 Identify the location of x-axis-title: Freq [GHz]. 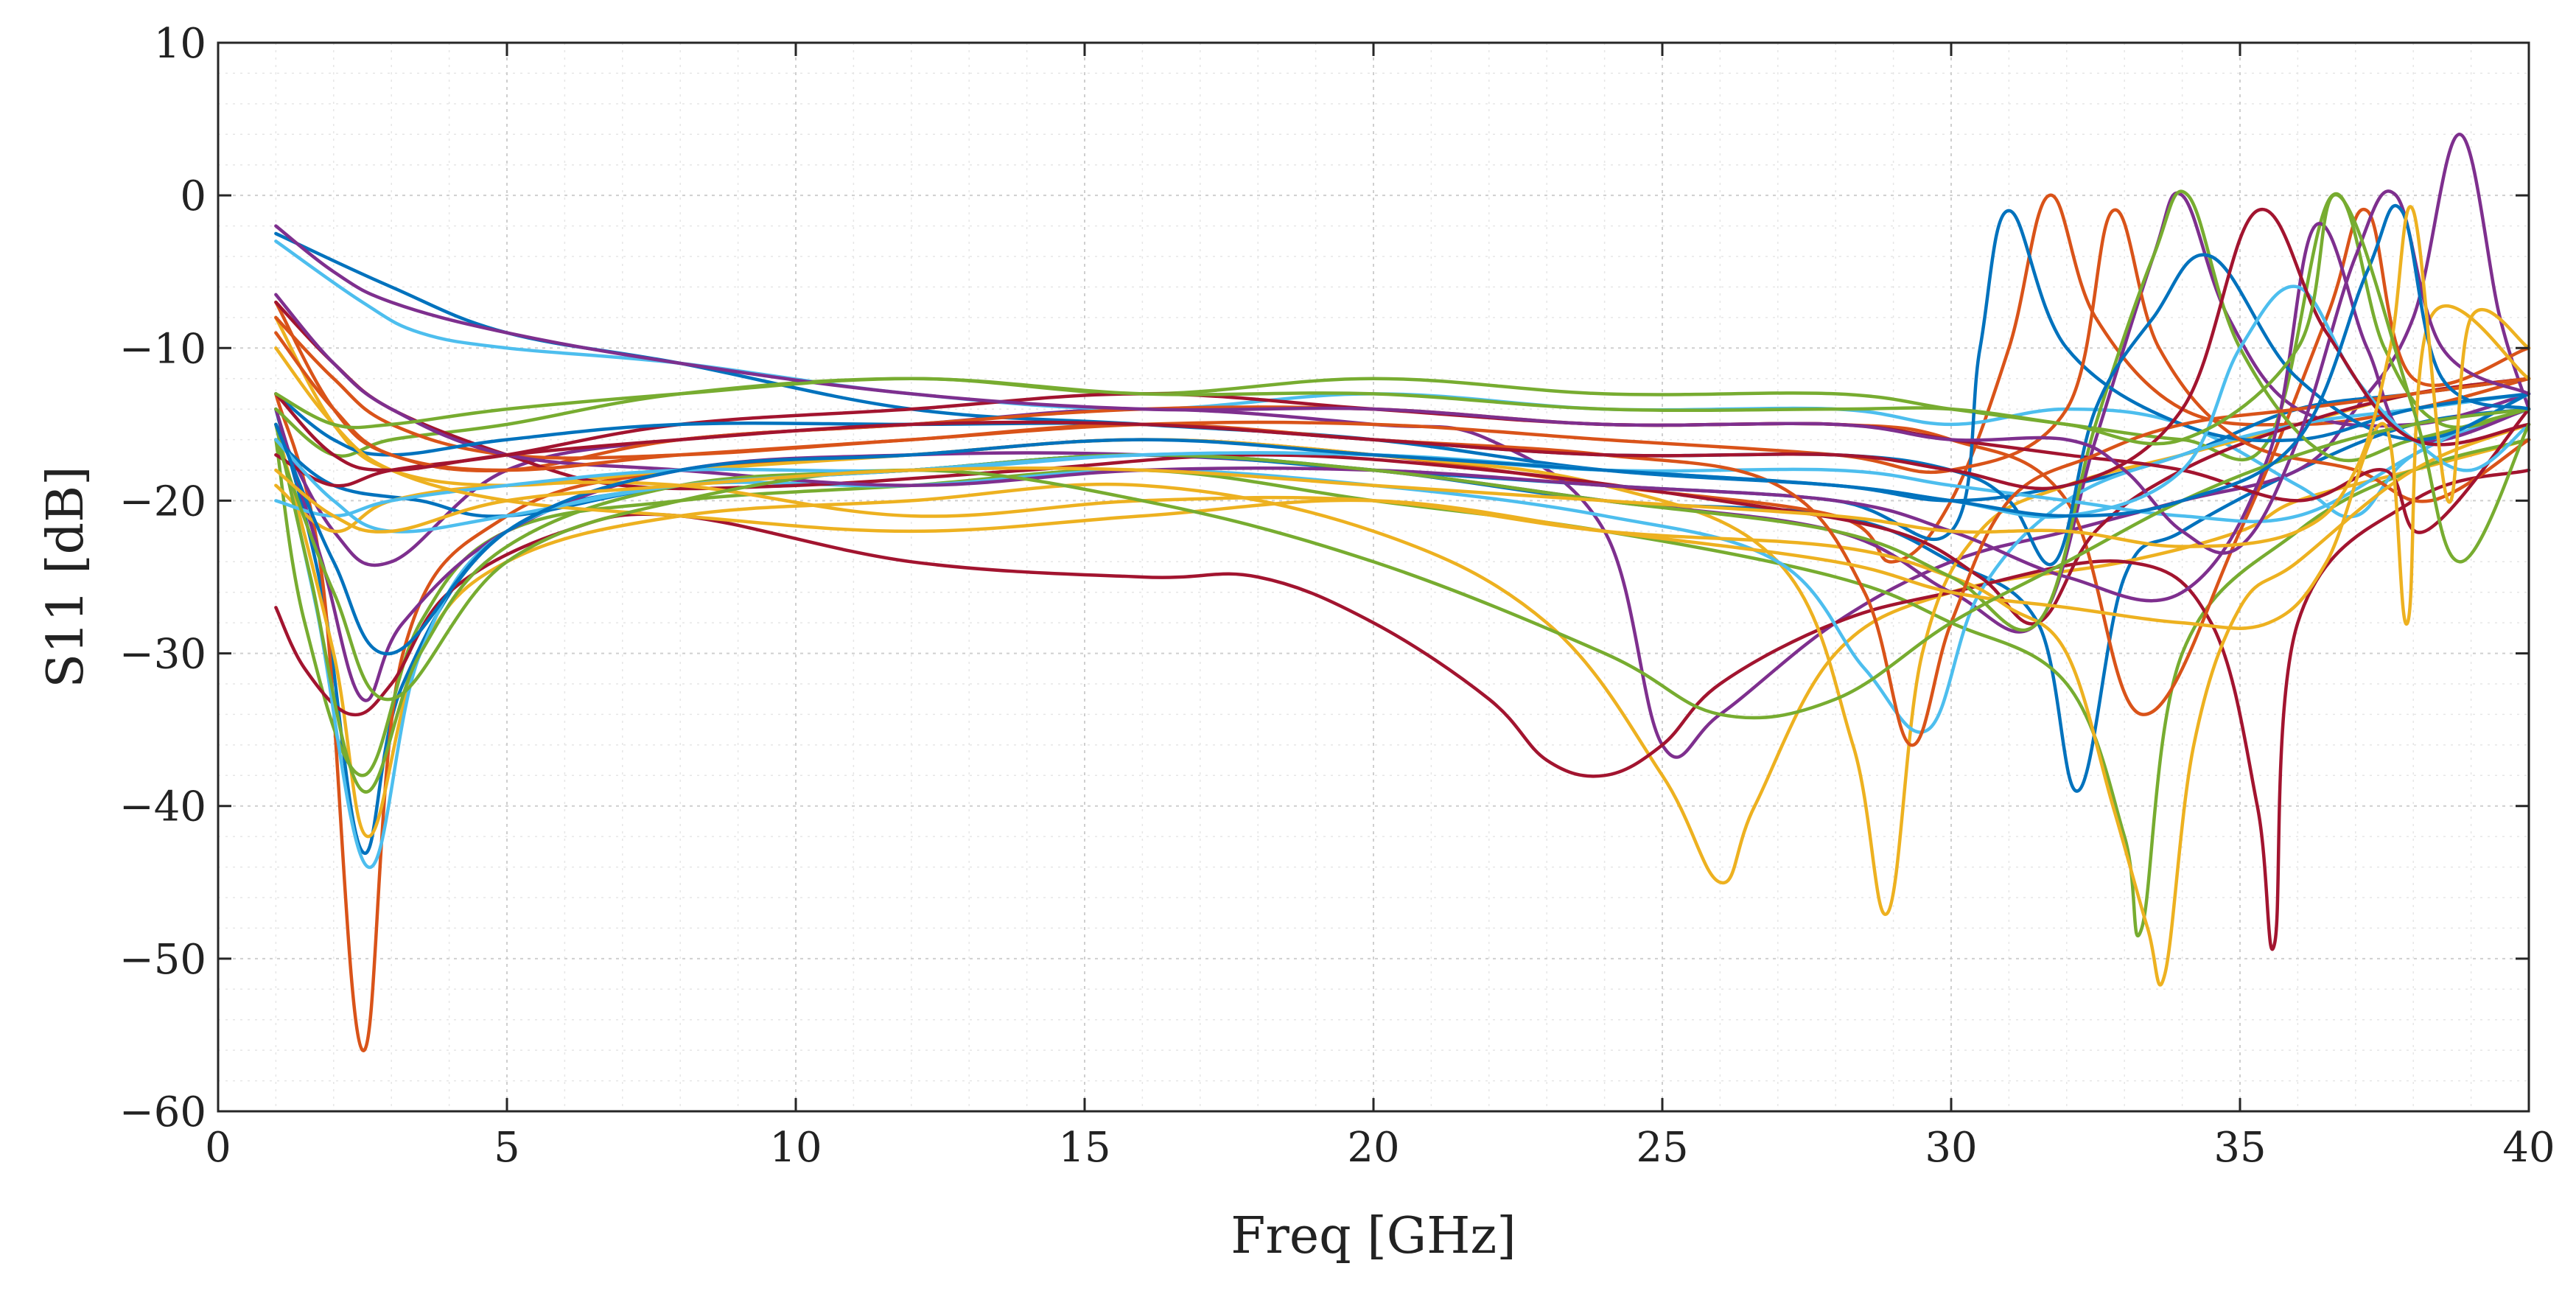
(1373, 1236).